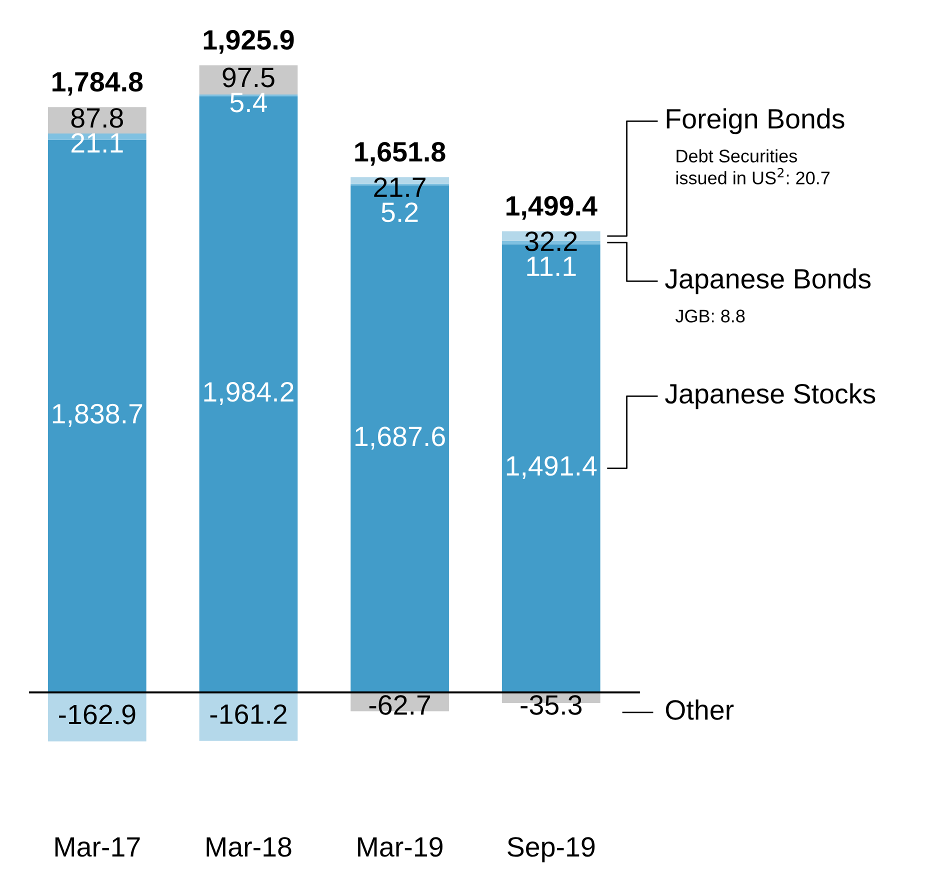 The height and width of the screenshot is (894, 937). What do you see at coordinates (400, 212) in the screenshot?
I see `data-label: 5.2` at bounding box center [400, 212].